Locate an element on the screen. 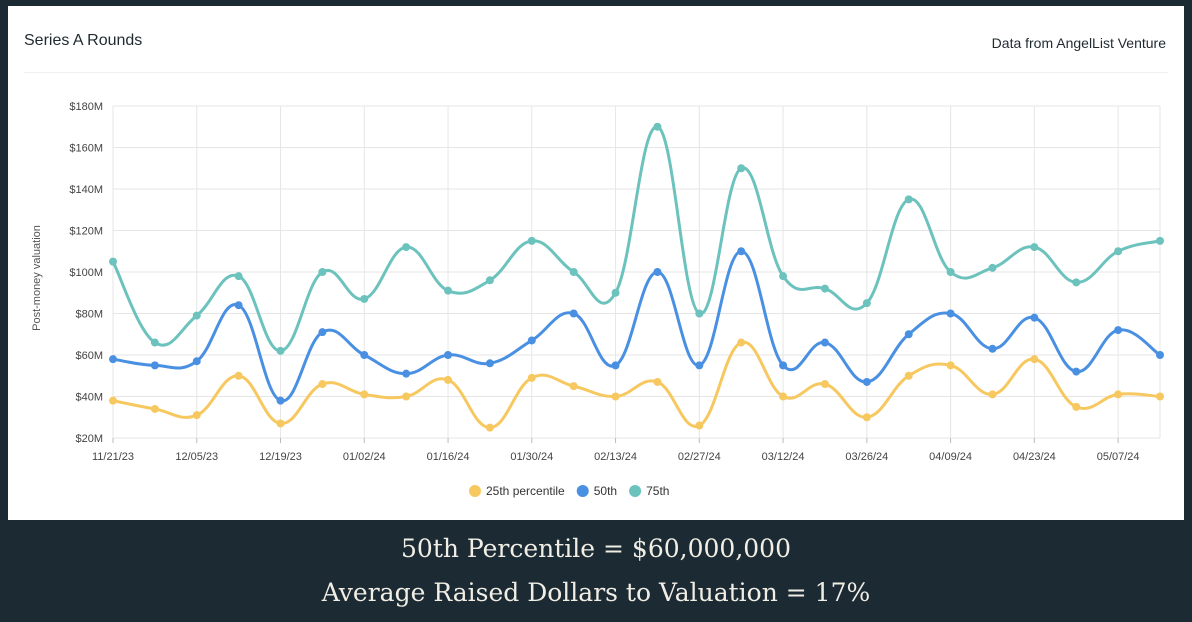  y-tick-label: $20M is located at coordinates (89, 439).